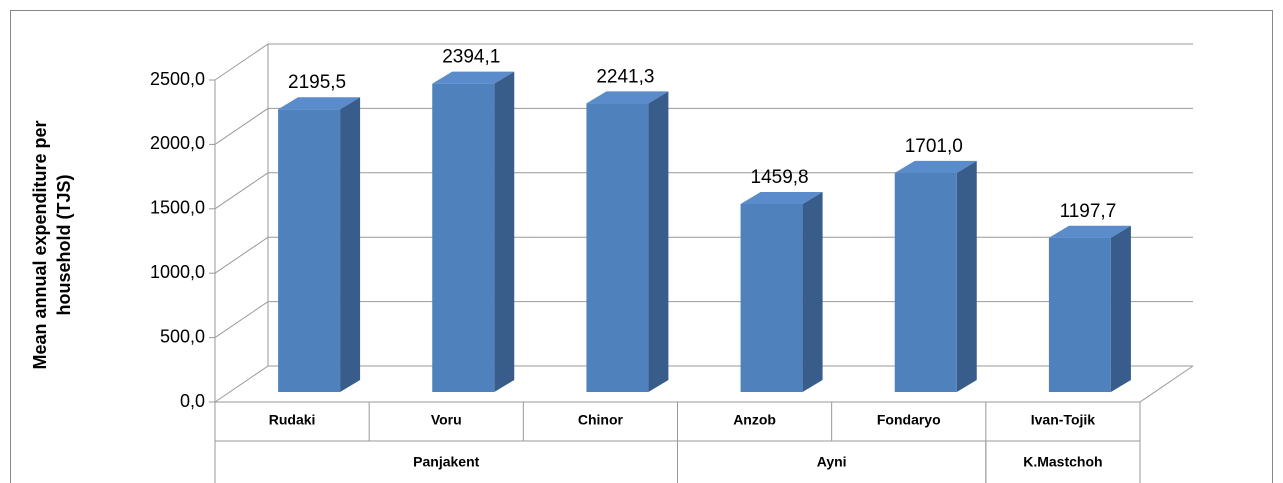 The height and width of the screenshot is (483, 1283). Describe the element at coordinates (182, 336) in the screenshot. I see `y-tick-label: 500,0` at that location.